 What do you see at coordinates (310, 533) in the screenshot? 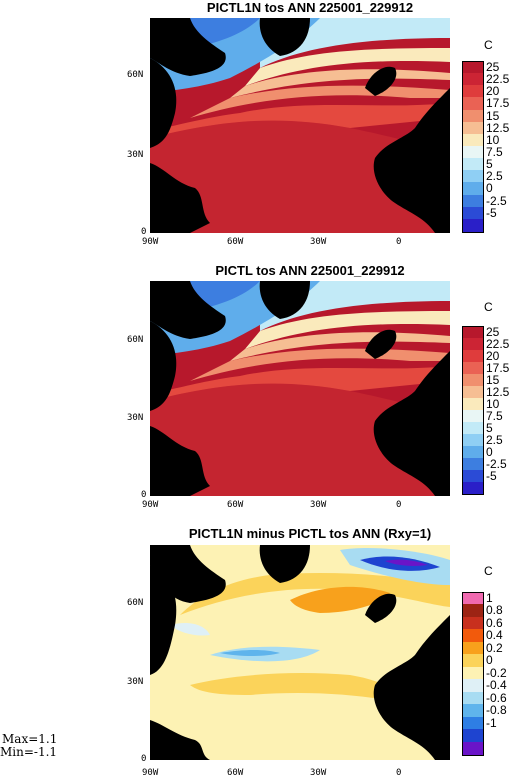
I see `panel3-title: PICTL1N minus PICTL tos ANN (Rxy=1)` at bounding box center [310, 533].